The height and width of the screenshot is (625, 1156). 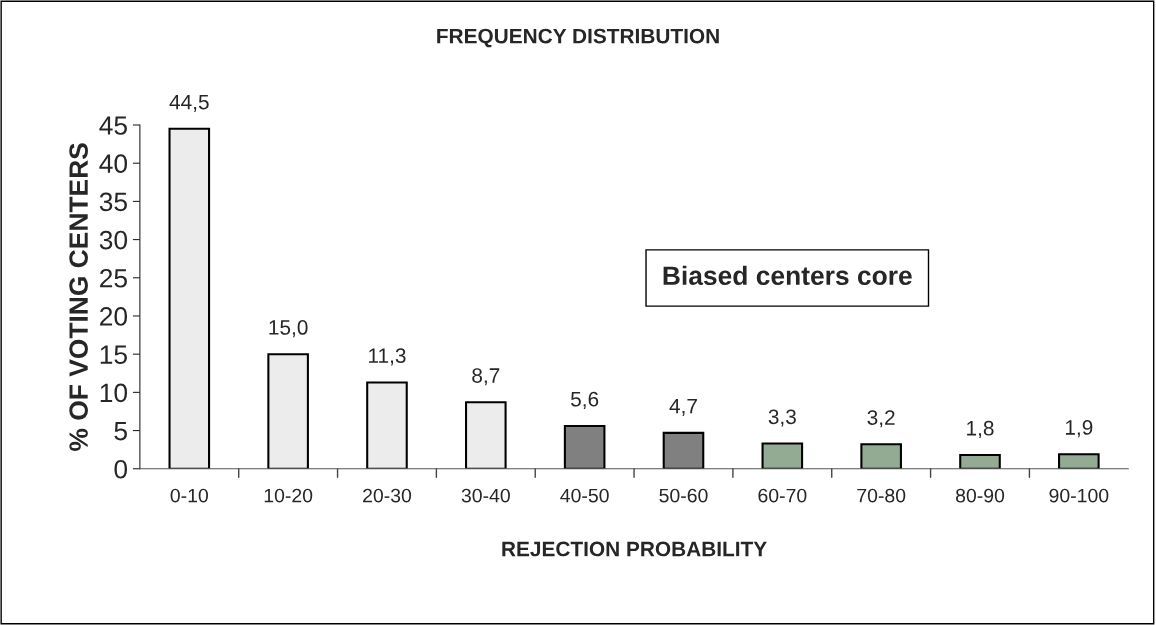 I want to click on y-axis-title: % OF VOTING CENTERS, so click(x=78, y=297).